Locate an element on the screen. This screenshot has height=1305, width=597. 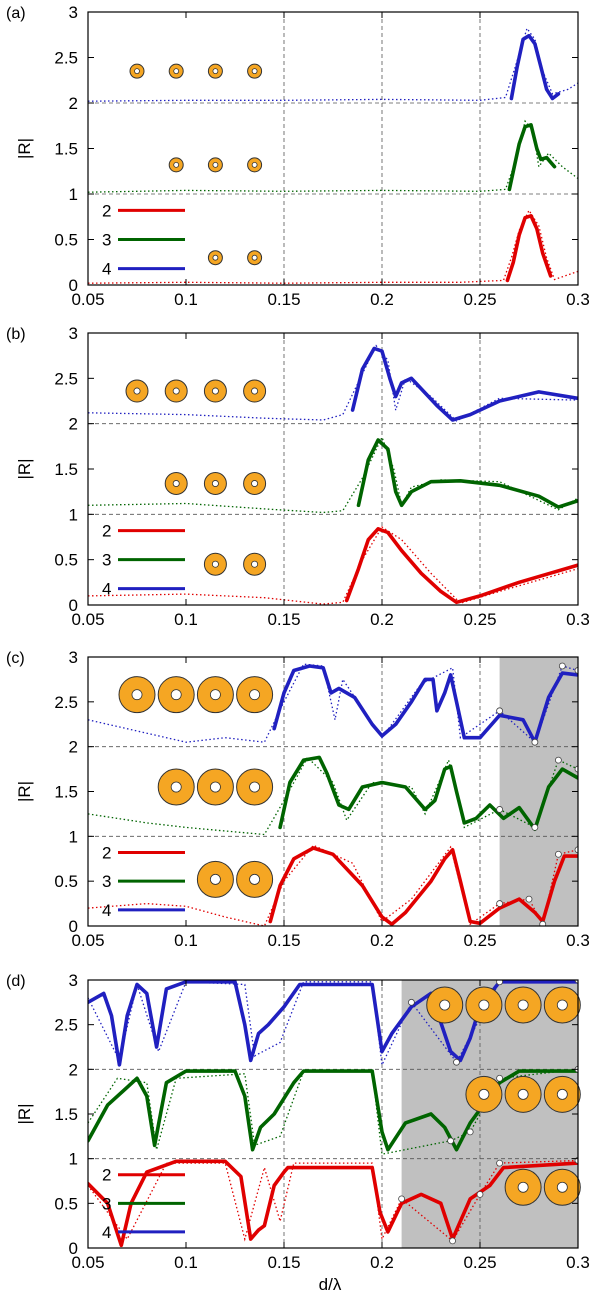
y-tick-label: 0 is located at coordinates (73, 926).